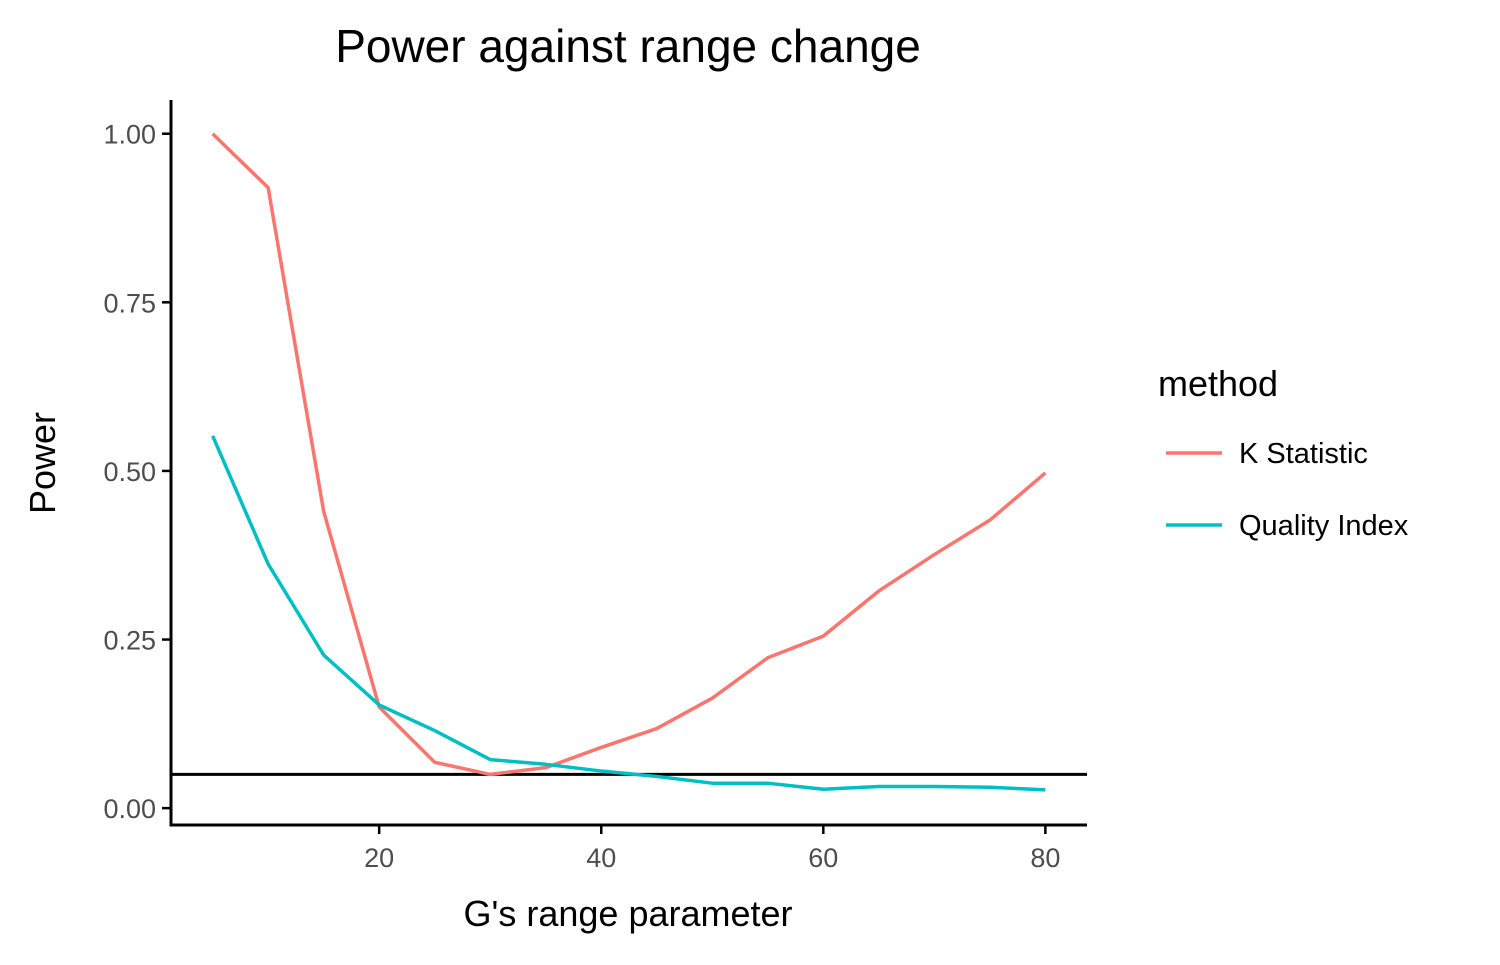  I want to click on legend: method K Statistic Quality Index, so click(1283, 452).